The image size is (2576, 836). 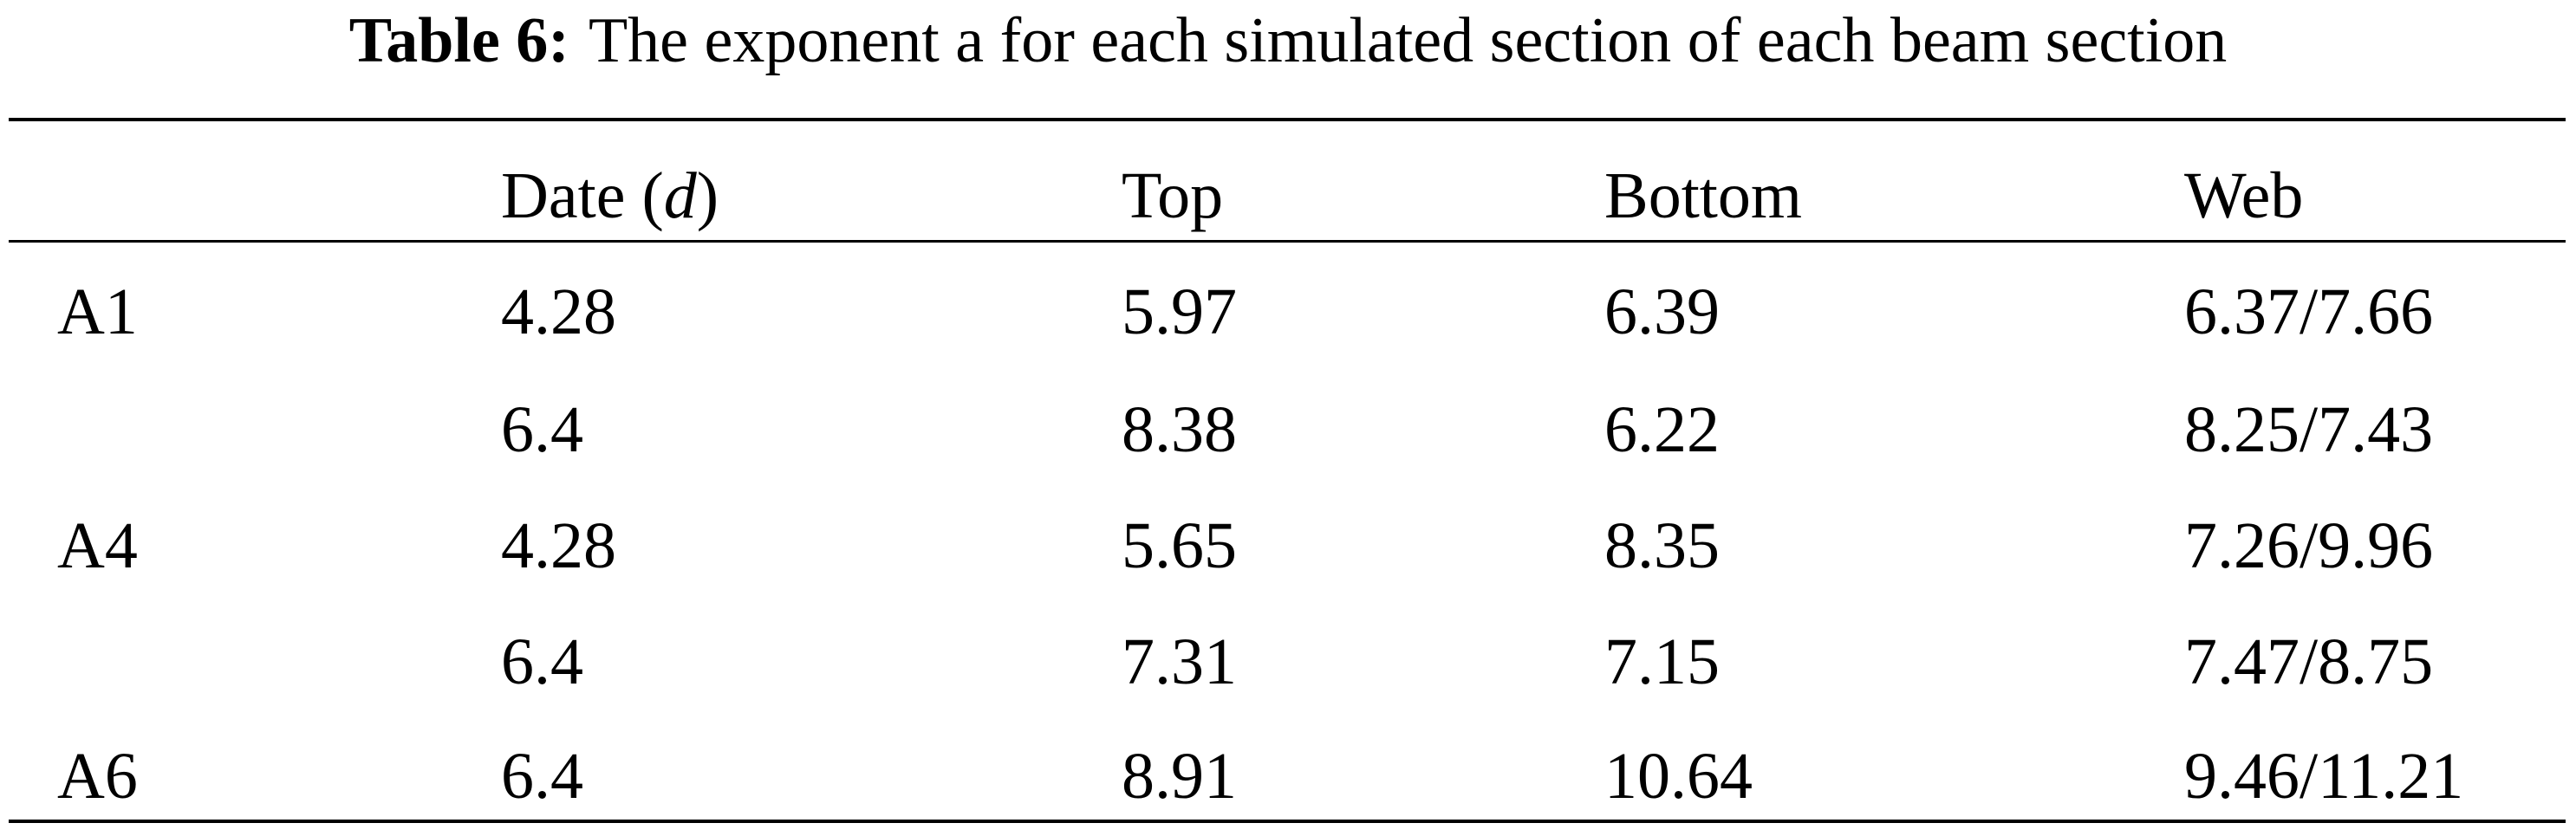 I want to click on table-cell: 9.46/11.21, so click(x=2324, y=776).